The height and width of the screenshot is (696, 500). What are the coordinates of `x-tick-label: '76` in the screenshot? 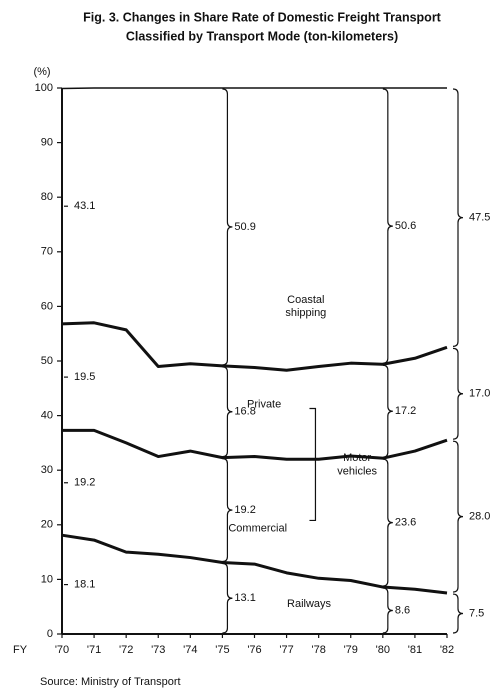 It's located at (254, 650).